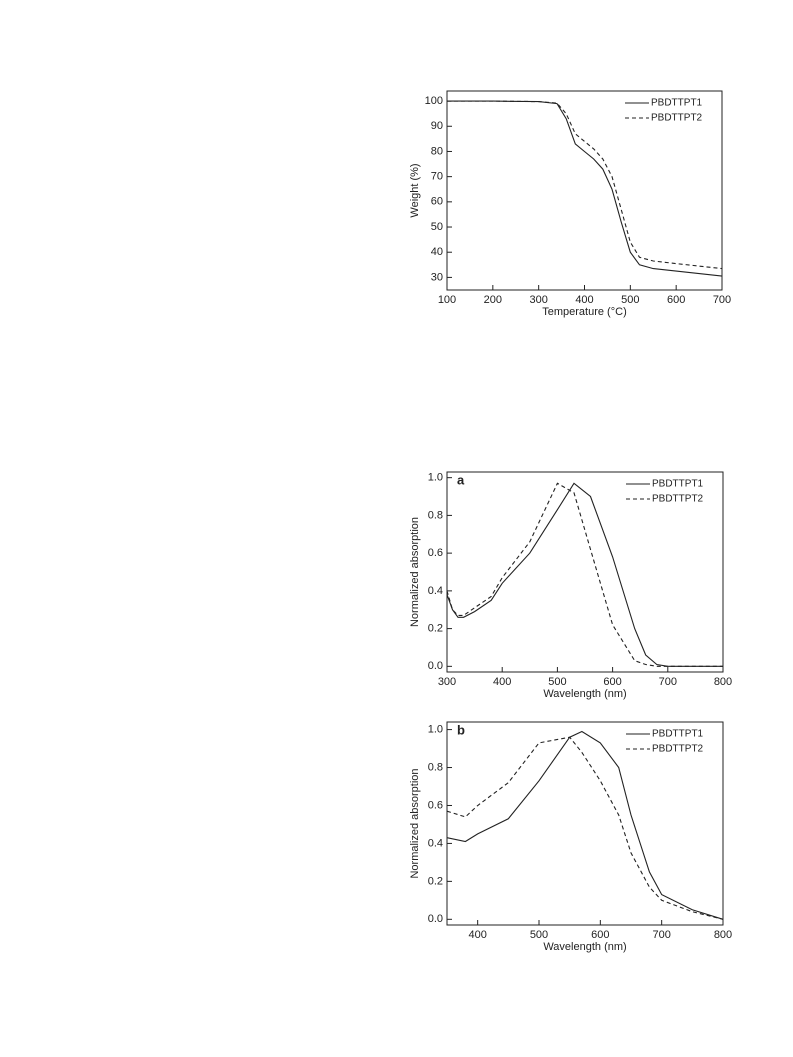 The width and height of the screenshot is (793, 1057). I want to click on y-tick-label: 50, so click(437, 227).